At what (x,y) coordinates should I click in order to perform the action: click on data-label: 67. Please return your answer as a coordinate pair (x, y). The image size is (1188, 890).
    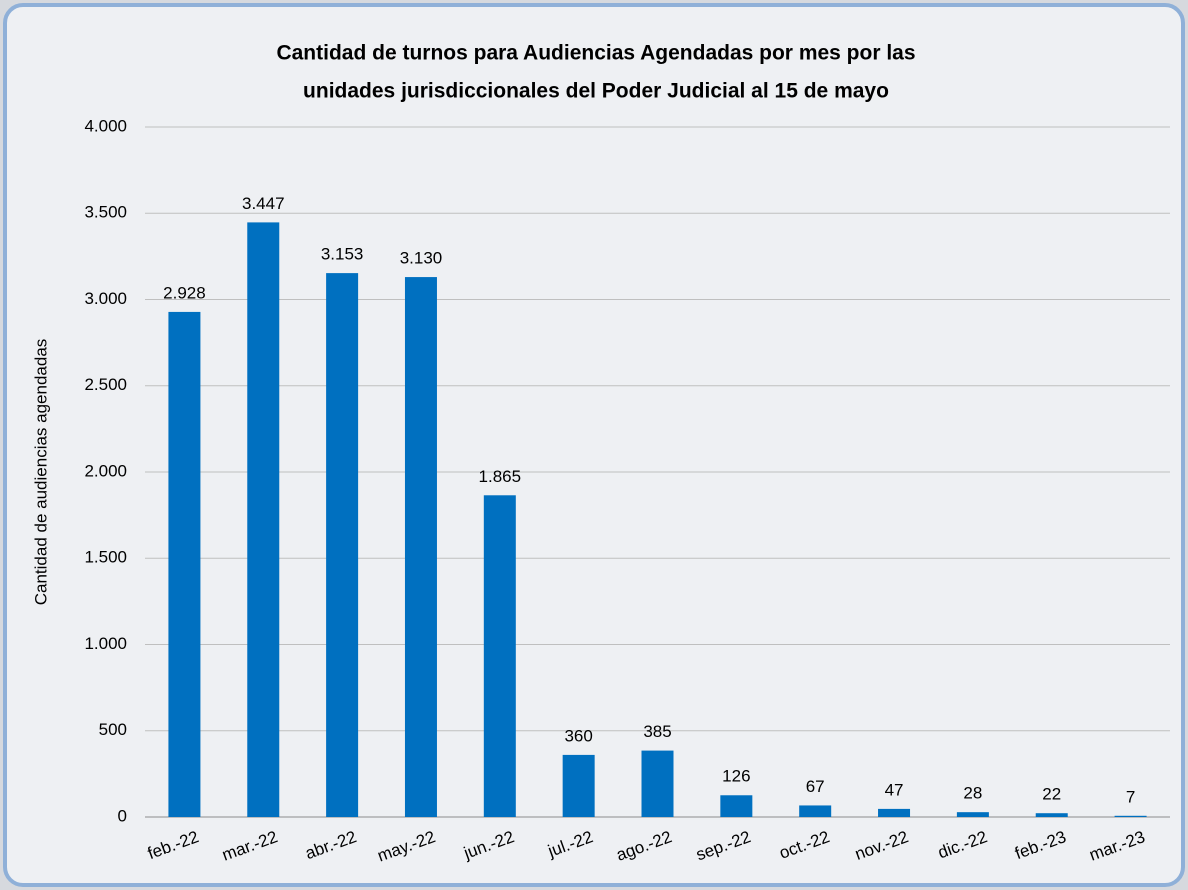
    Looking at the image, I should click on (815, 786).